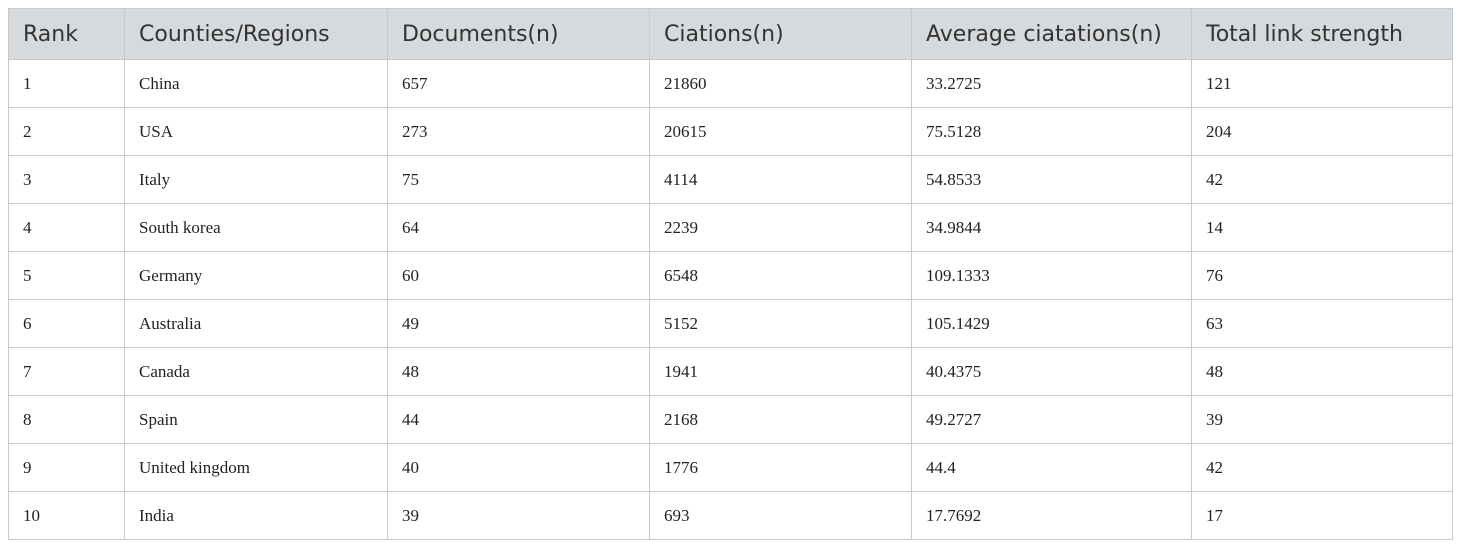  Describe the element at coordinates (780, 467) in the screenshot. I see `table-cell: 1776` at that location.